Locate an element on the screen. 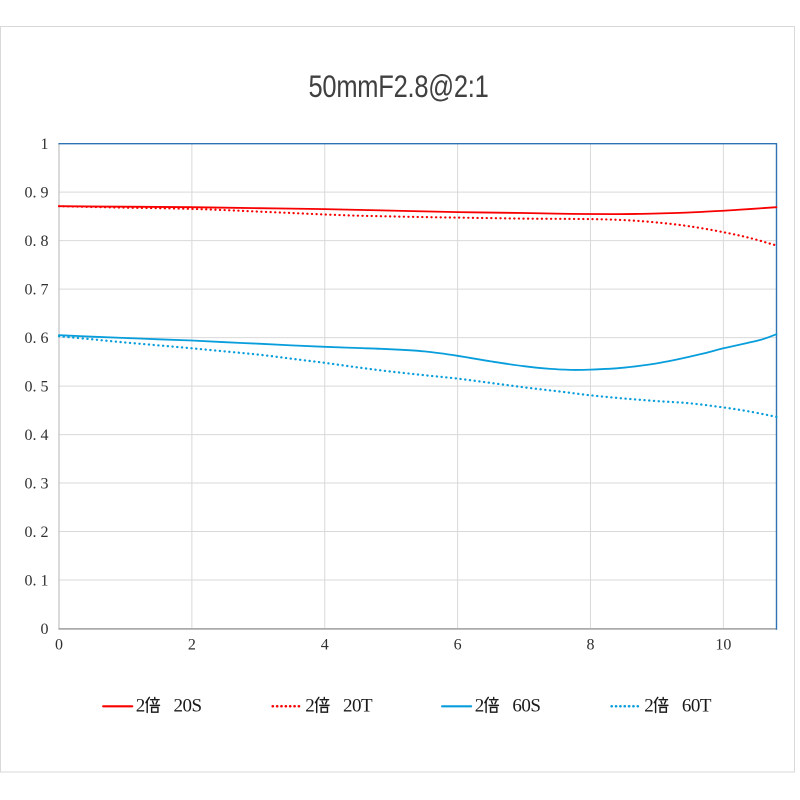 The height and width of the screenshot is (800, 800). svg-text: 20T is located at coordinates (358, 706).